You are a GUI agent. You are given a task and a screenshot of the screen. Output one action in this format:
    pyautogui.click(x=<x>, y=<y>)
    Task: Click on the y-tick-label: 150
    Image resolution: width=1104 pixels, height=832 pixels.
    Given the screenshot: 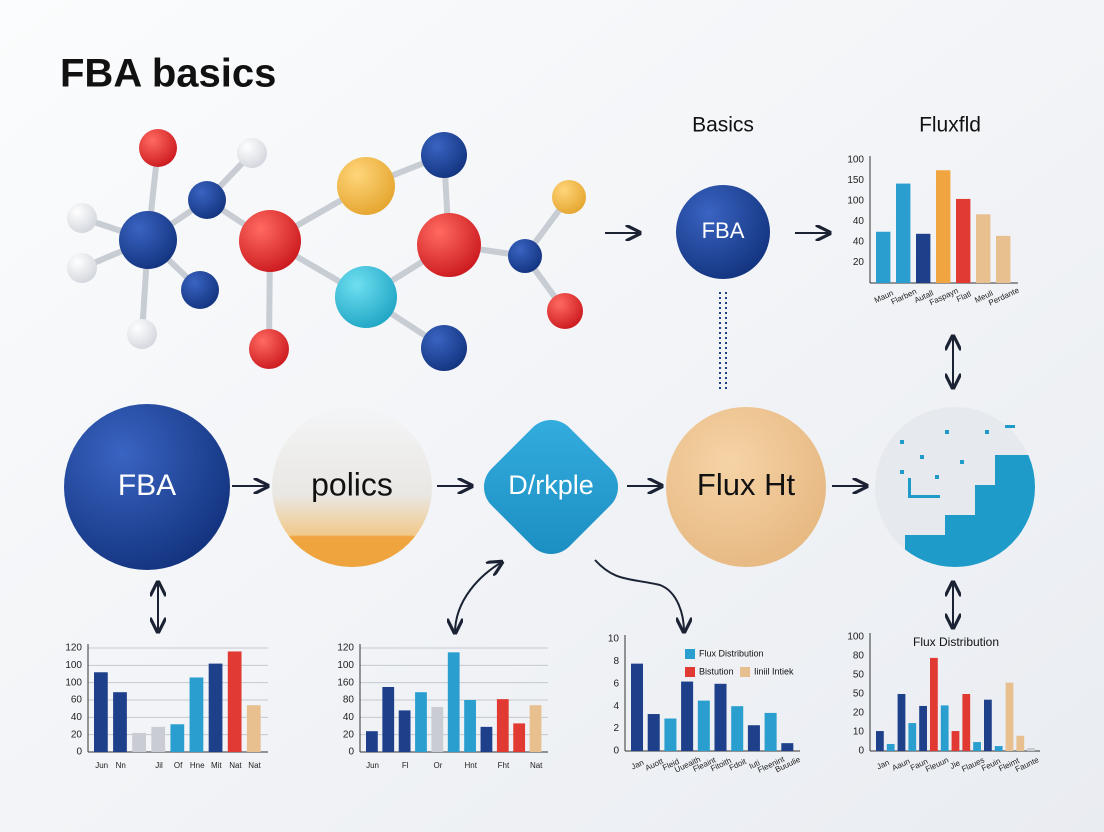 What is the action you would take?
    pyautogui.click(x=855, y=180)
    